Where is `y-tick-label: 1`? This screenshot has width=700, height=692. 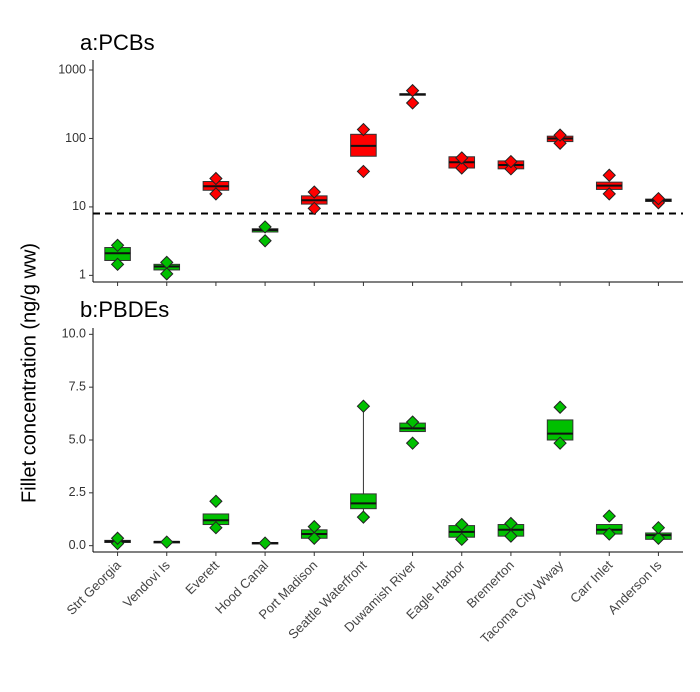
y-tick-label: 1 is located at coordinates (82, 275).